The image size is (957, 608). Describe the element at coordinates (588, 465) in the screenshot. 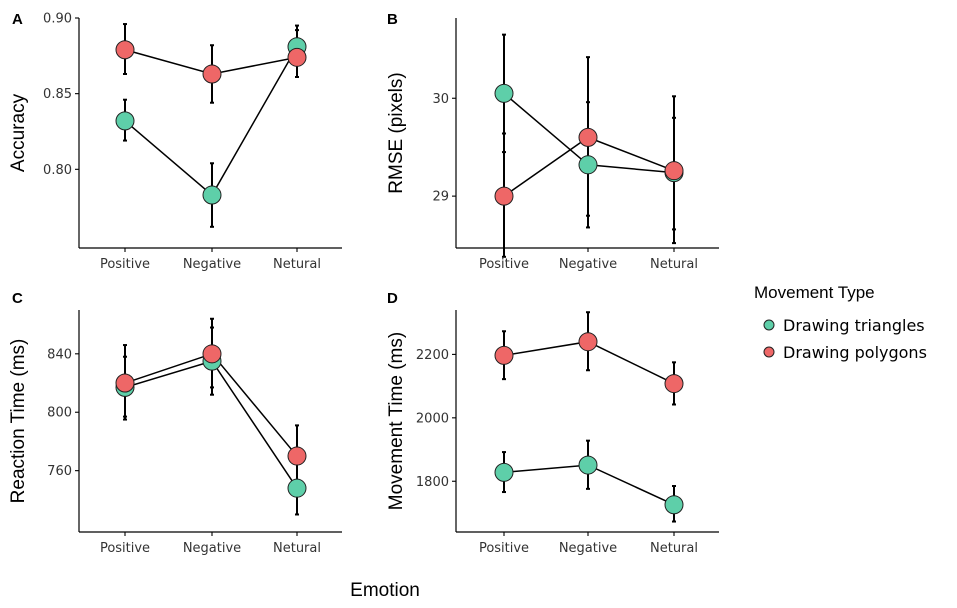

I see `data-point-d-drawing-triangles-negative` at that location.